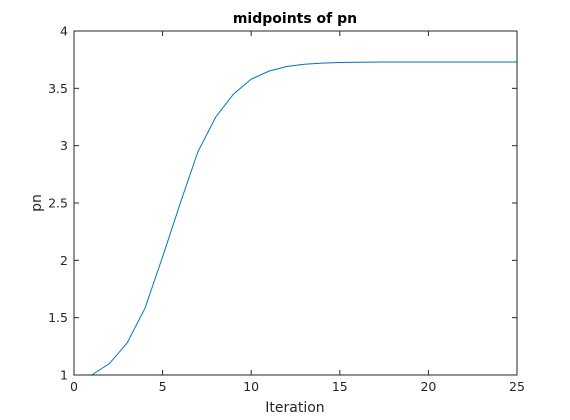  What do you see at coordinates (294, 408) in the screenshot?
I see `x-axis-label: Iteration` at bounding box center [294, 408].